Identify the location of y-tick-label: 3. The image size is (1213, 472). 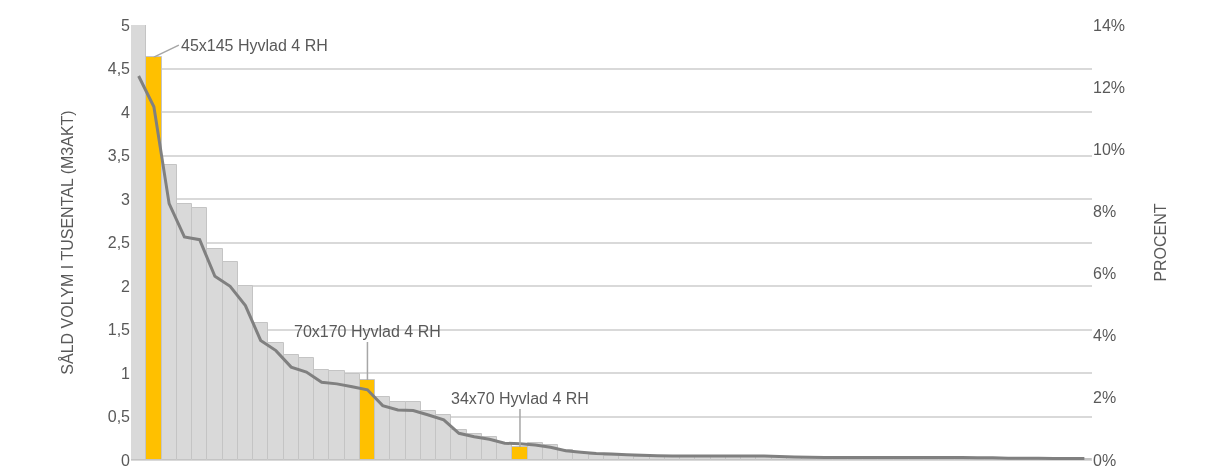
(126, 199).